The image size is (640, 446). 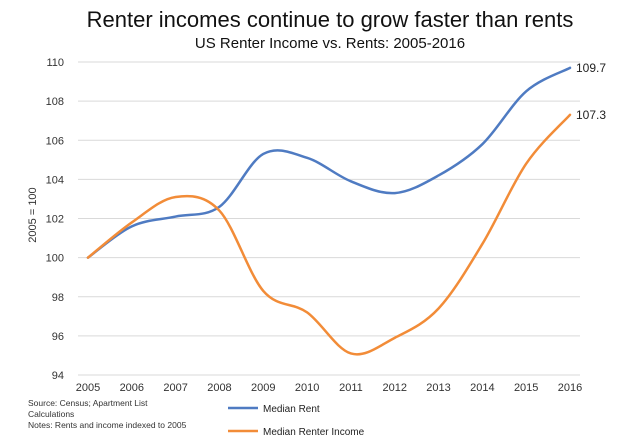 What do you see at coordinates (55, 141) in the screenshot?
I see `y-tick-label: 106` at bounding box center [55, 141].